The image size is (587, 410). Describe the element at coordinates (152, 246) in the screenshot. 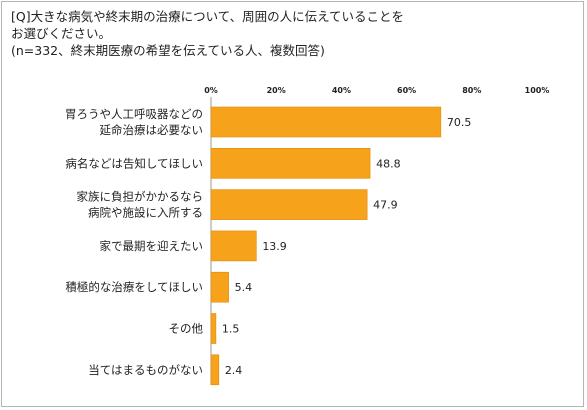

I see `category-label: 家で最期を迎えたい` at that location.